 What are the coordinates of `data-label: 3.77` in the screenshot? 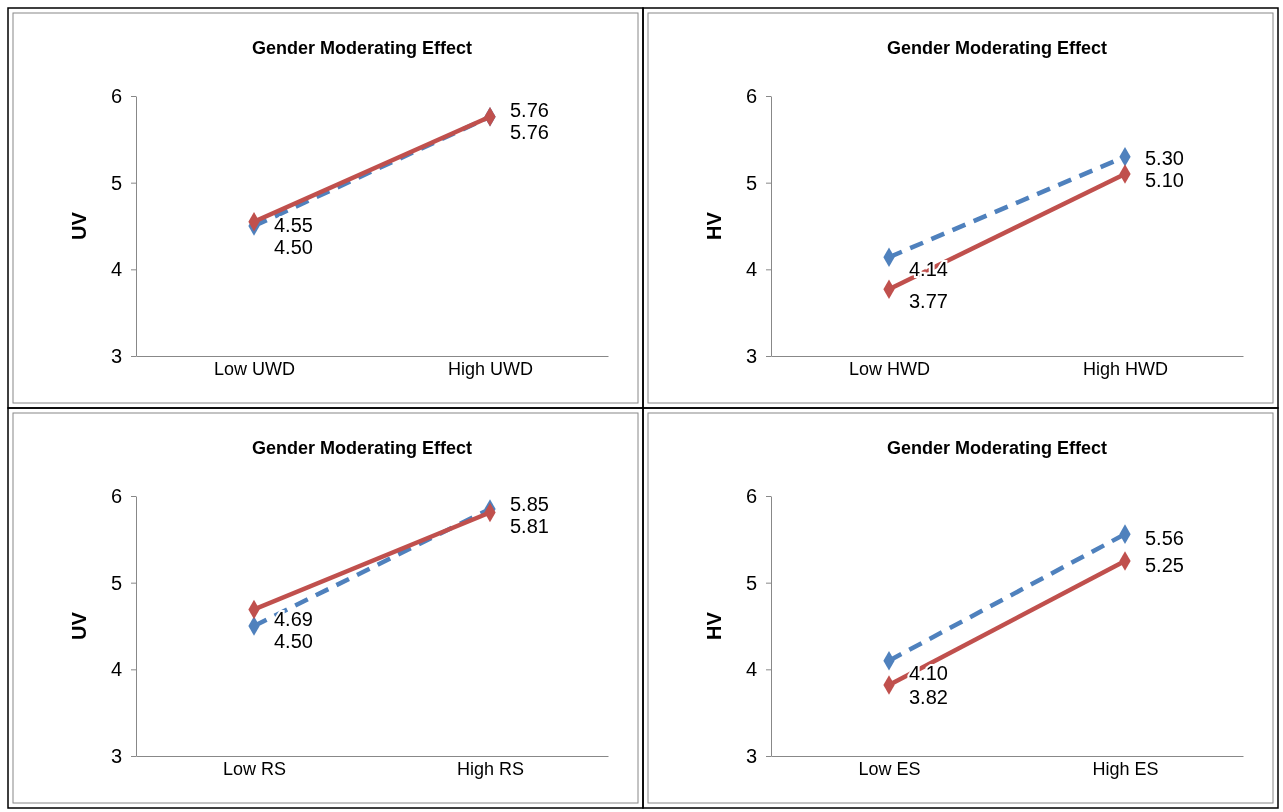 It's located at (928, 301).